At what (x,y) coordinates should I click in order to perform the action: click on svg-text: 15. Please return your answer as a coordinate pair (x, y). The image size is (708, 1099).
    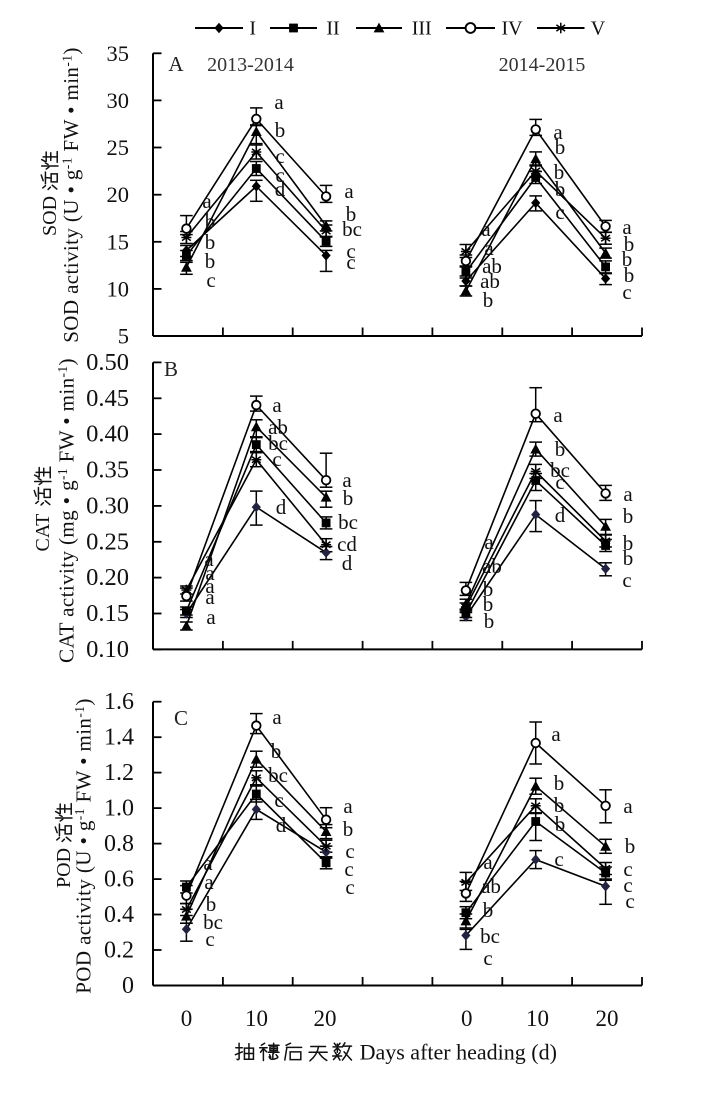
    Looking at the image, I should click on (118, 241).